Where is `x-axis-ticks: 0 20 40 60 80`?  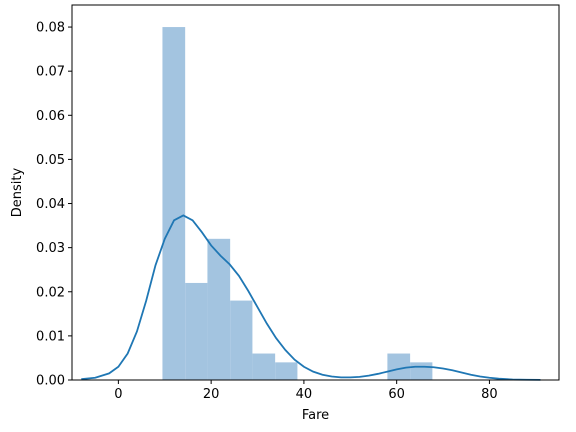
x-axis-ticks: 0 20 40 60 80 is located at coordinates (306, 391).